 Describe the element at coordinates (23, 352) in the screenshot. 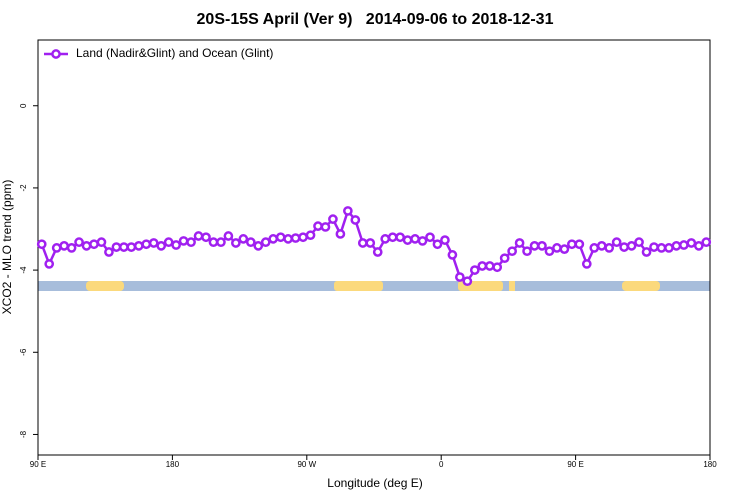

I see `y-tick-label: -6` at that location.